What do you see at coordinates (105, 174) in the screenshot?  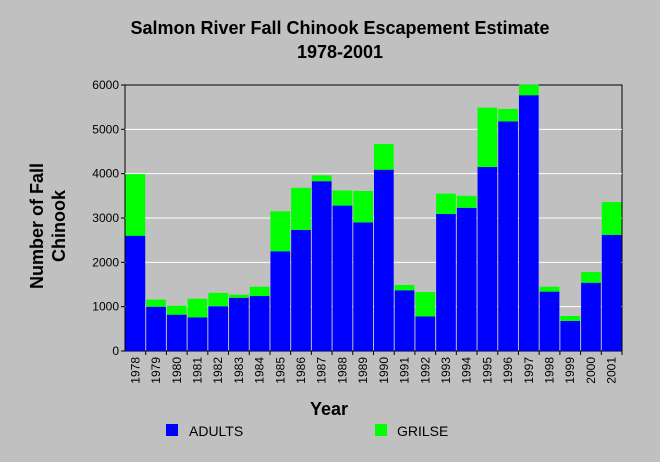 I see `y-tick-label: 4000` at bounding box center [105, 174].